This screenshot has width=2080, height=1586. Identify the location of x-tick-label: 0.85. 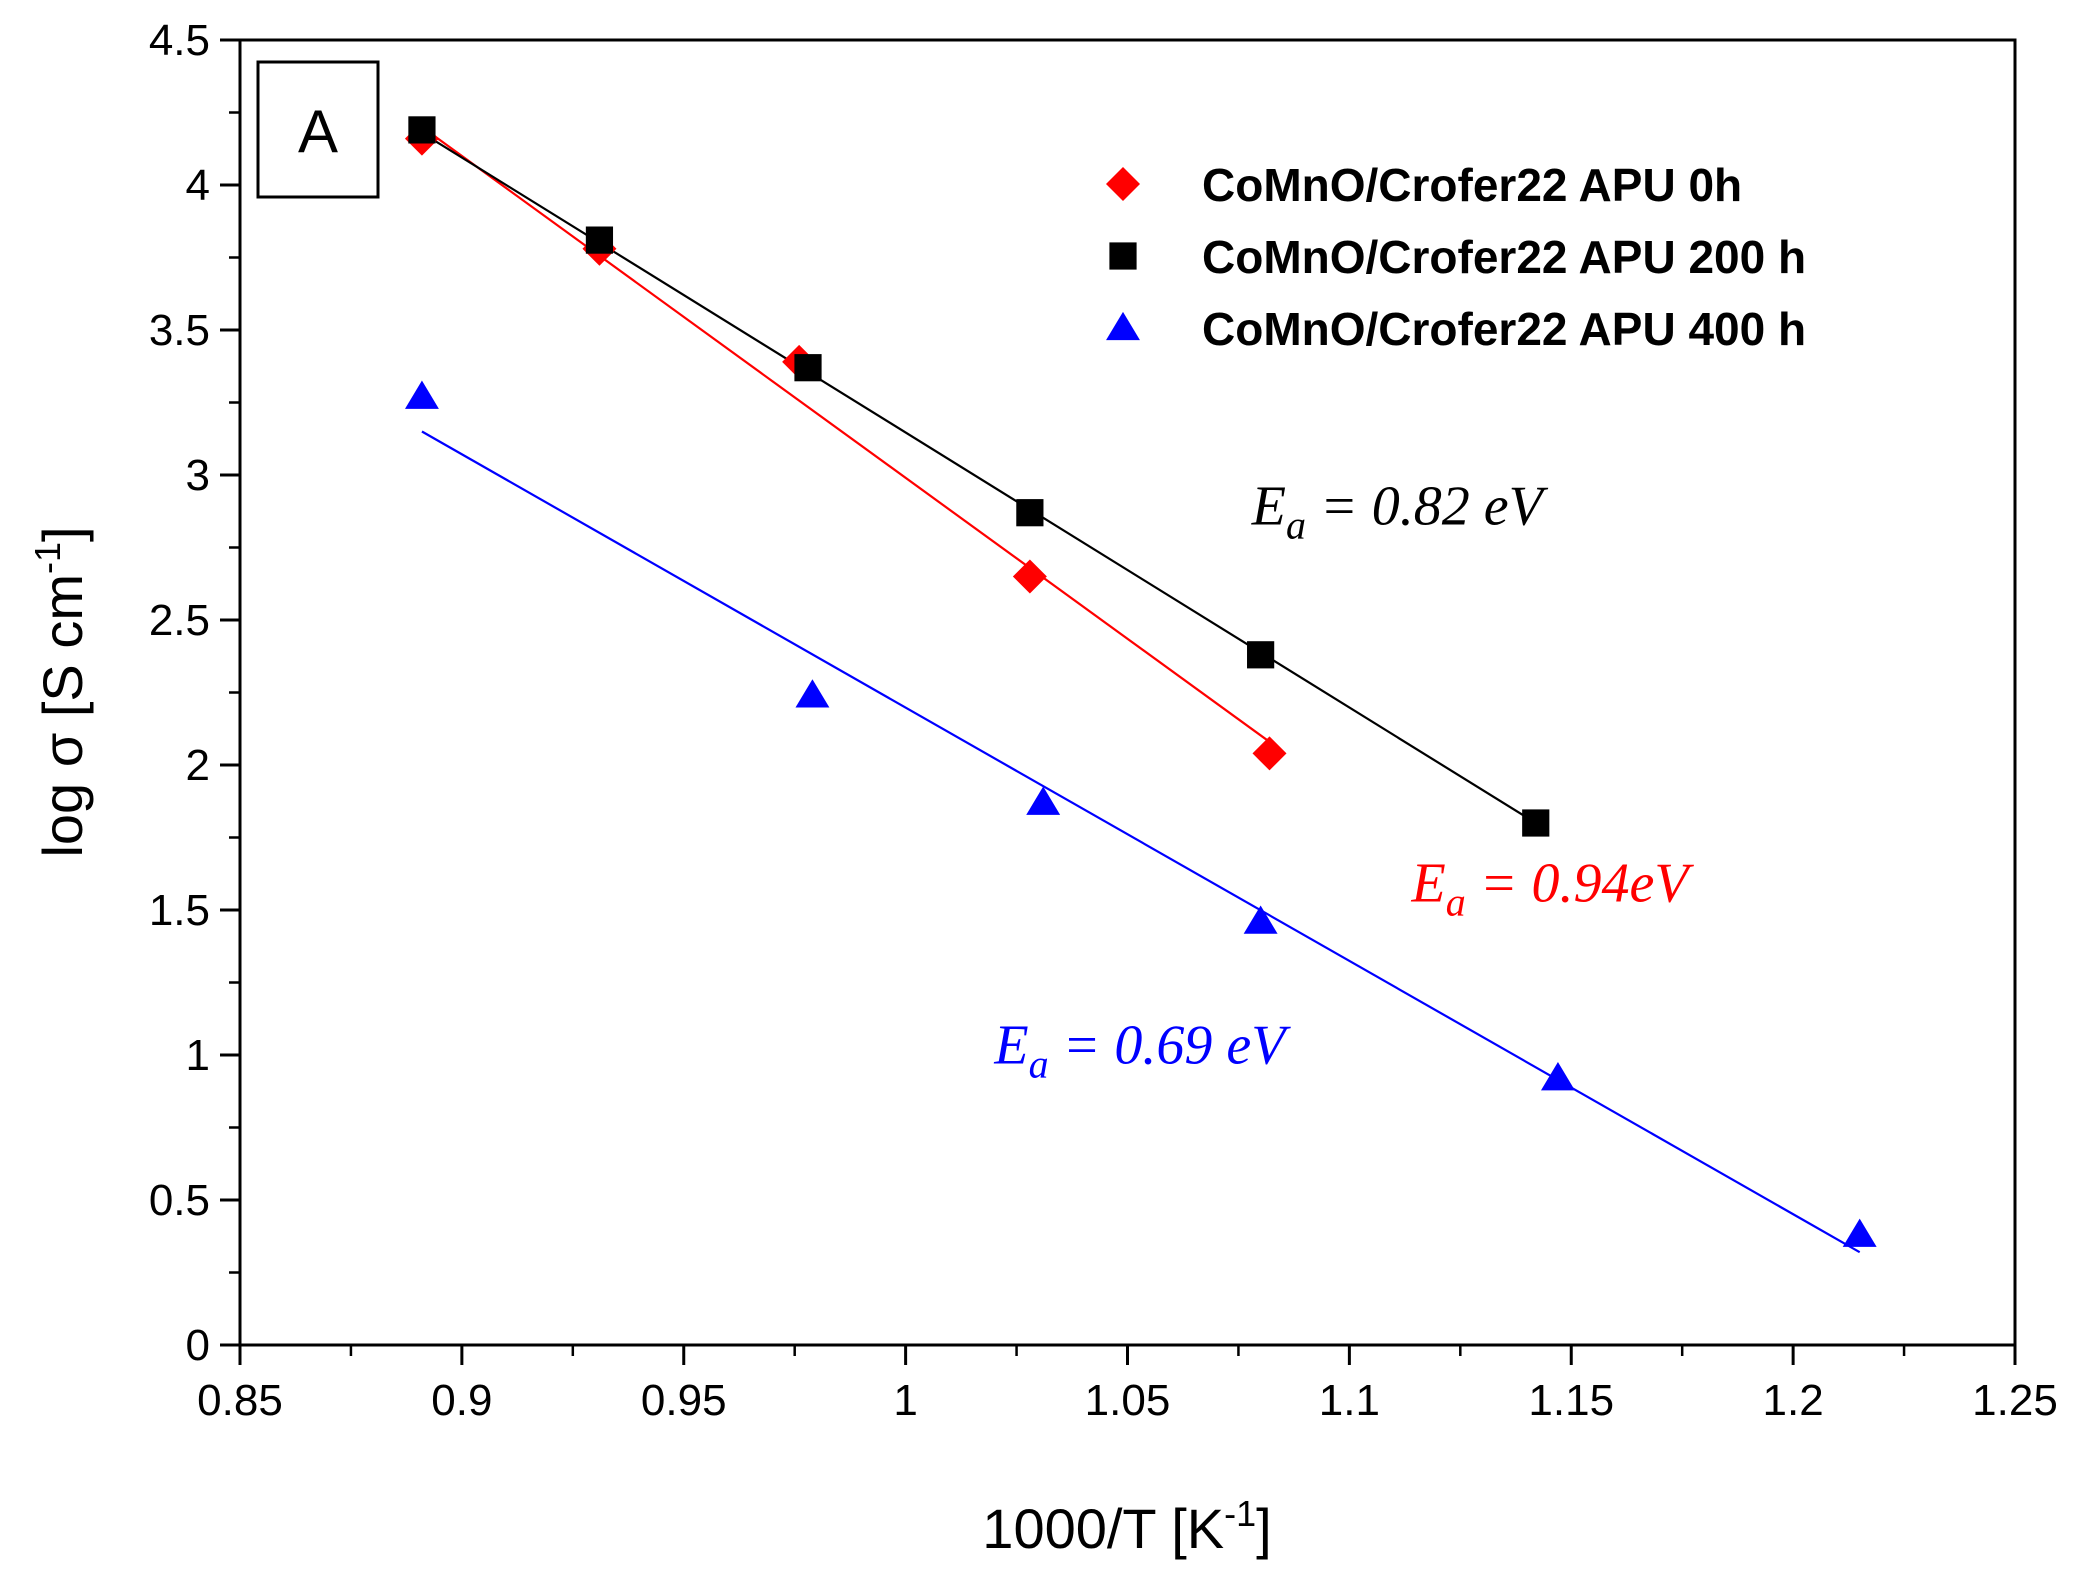
(240, 1400).